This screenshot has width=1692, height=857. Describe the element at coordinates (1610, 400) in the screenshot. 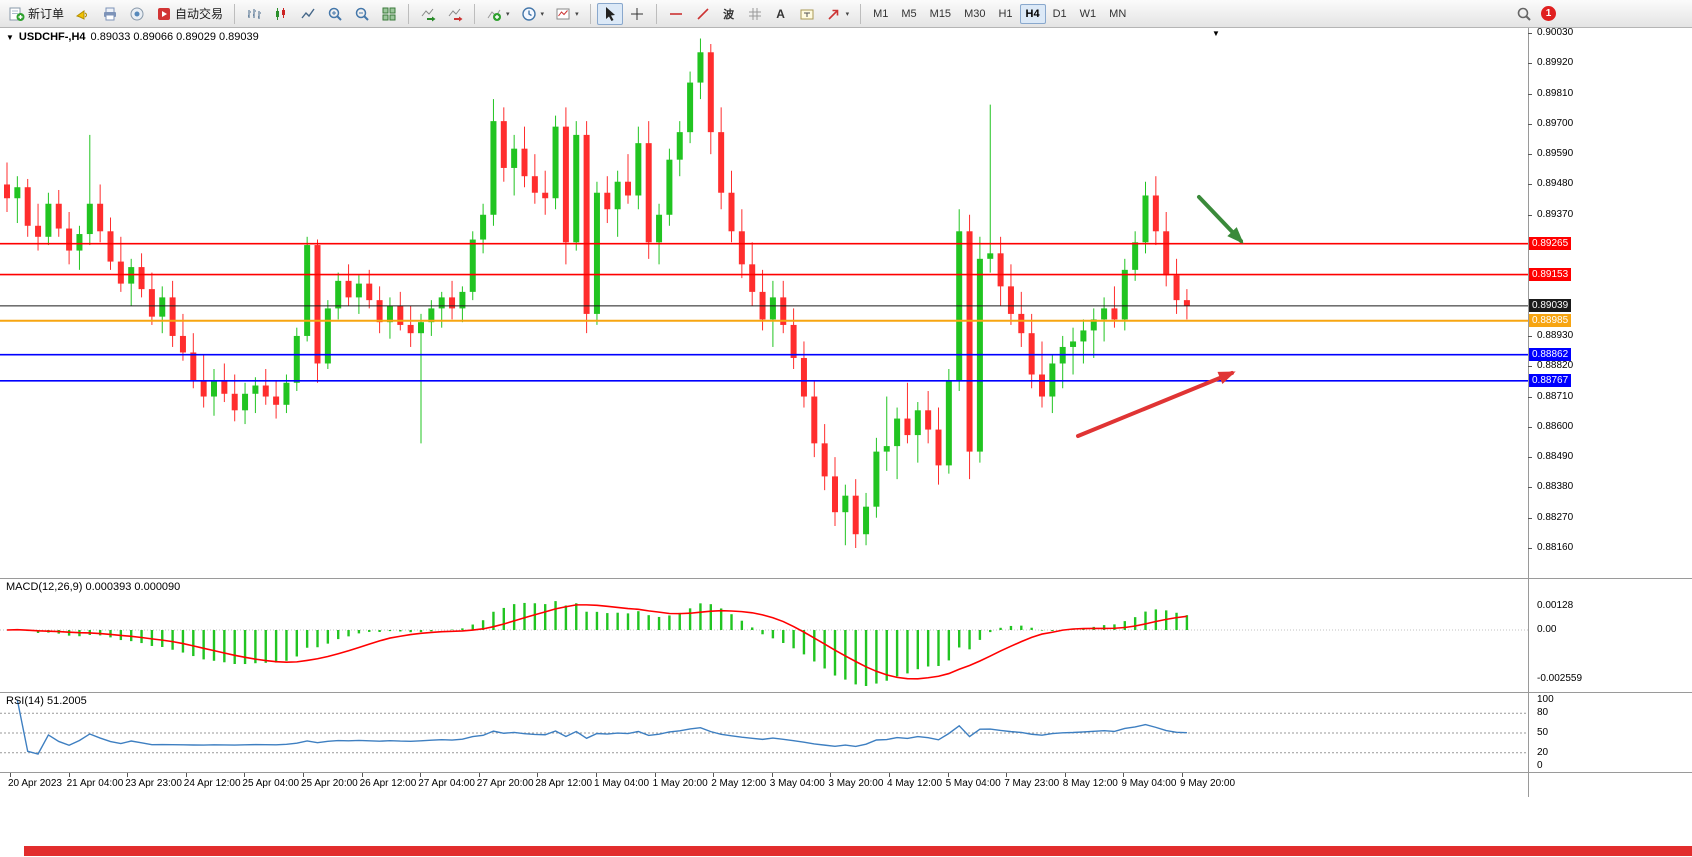

I see `price-axis` at that location.